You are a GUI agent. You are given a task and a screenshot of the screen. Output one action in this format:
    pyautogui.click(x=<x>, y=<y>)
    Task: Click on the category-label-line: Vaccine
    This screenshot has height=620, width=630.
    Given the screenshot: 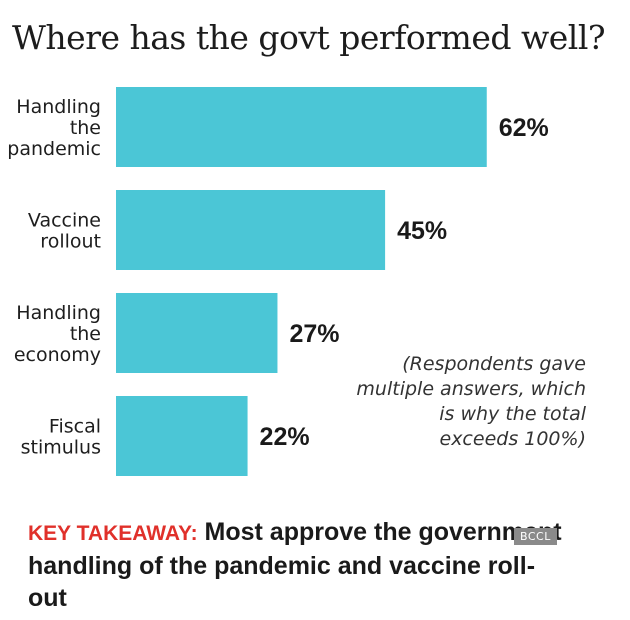 What is the action you would take?
    pyautogui.click(x=64, y=221)
    